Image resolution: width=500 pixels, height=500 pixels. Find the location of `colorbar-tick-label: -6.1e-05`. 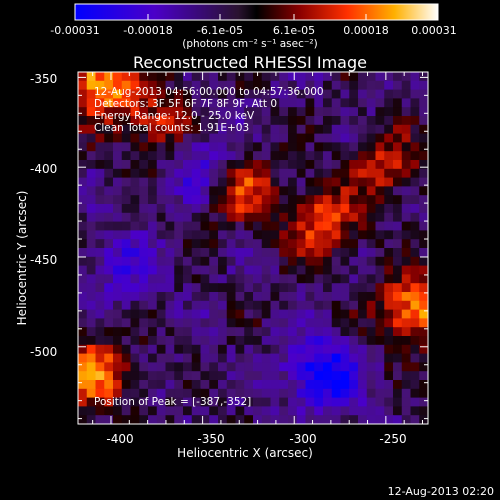

colorbar-tick-label: -6.1e-05 is located at coordinates (220, 30).